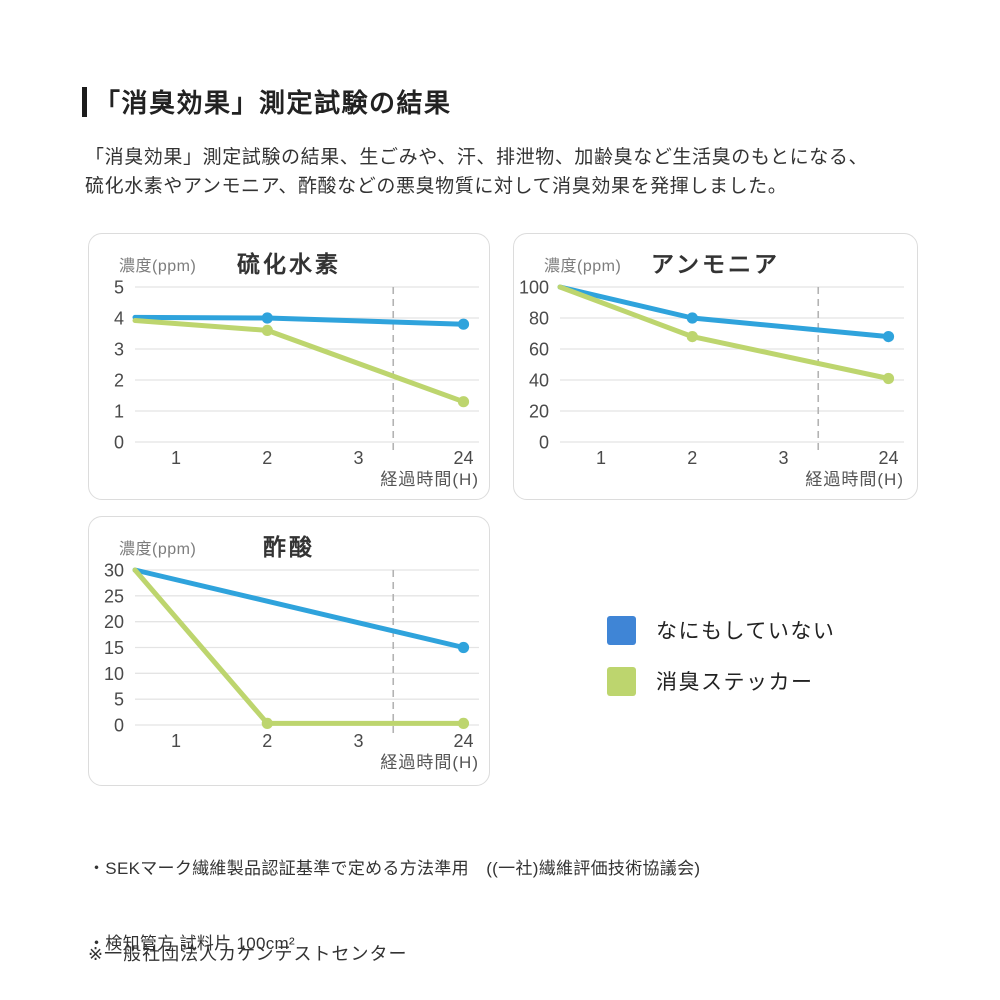 Image resolution: width=1000 pixels, height=1000 pixels. I want to click on chart-title-hydrogen-sulfide: 硫化水素, so click(289, 264).